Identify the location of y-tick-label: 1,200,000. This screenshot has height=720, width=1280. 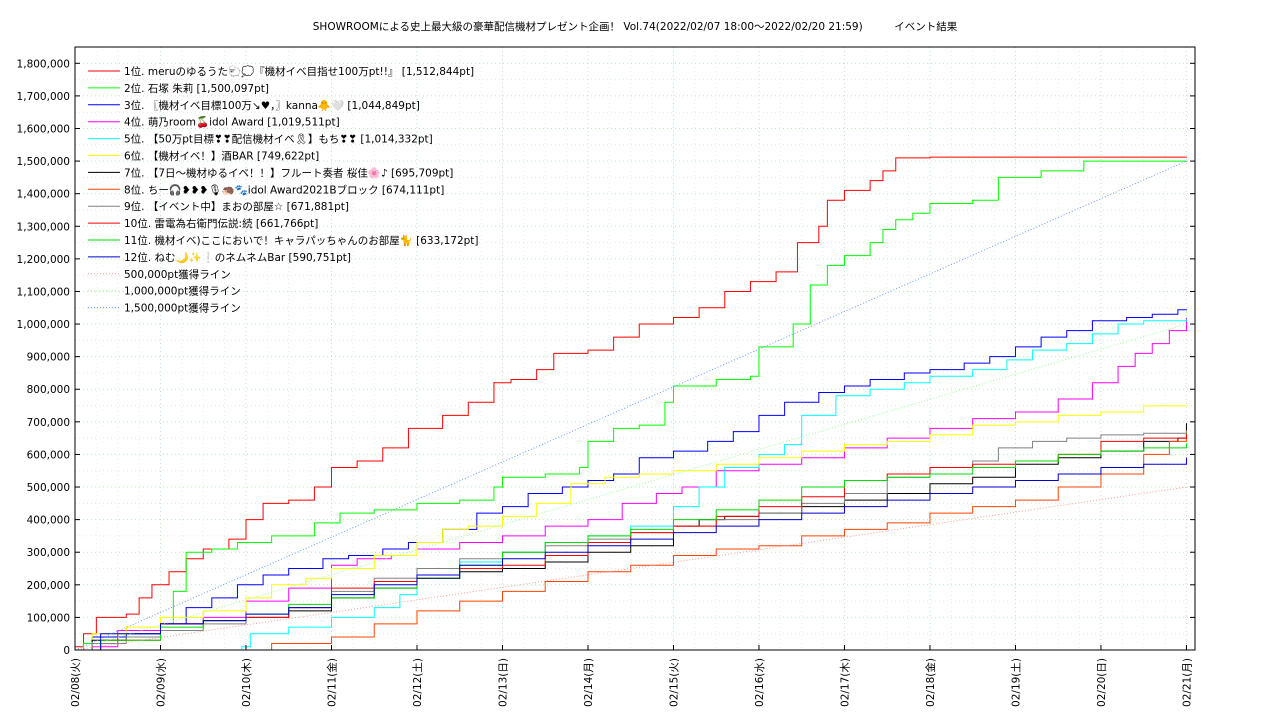
(43, 260).